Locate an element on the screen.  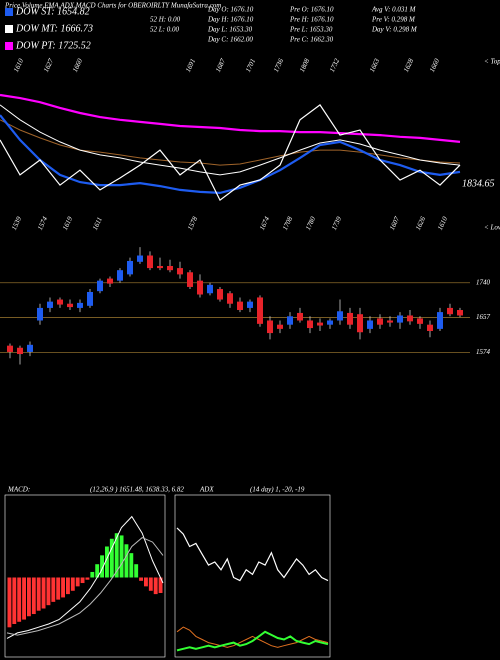
info-text: Day V: 0.298 M is located at coordinates (394, 30).